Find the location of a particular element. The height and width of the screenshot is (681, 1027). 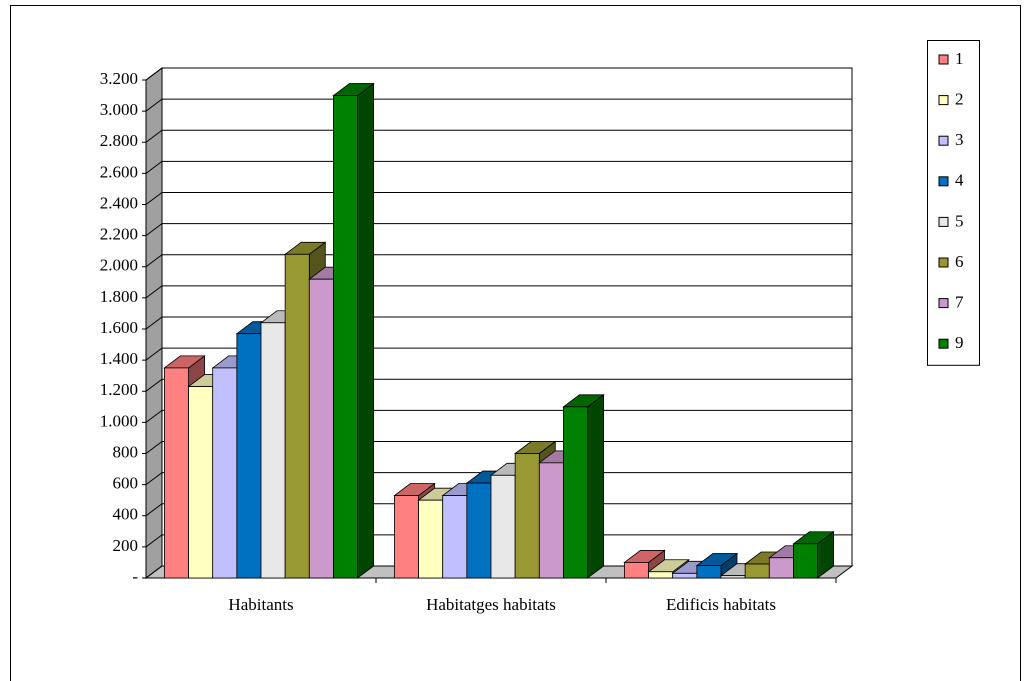

x-tick-label: Habitatges habitats is located at coordinates (491, 604).